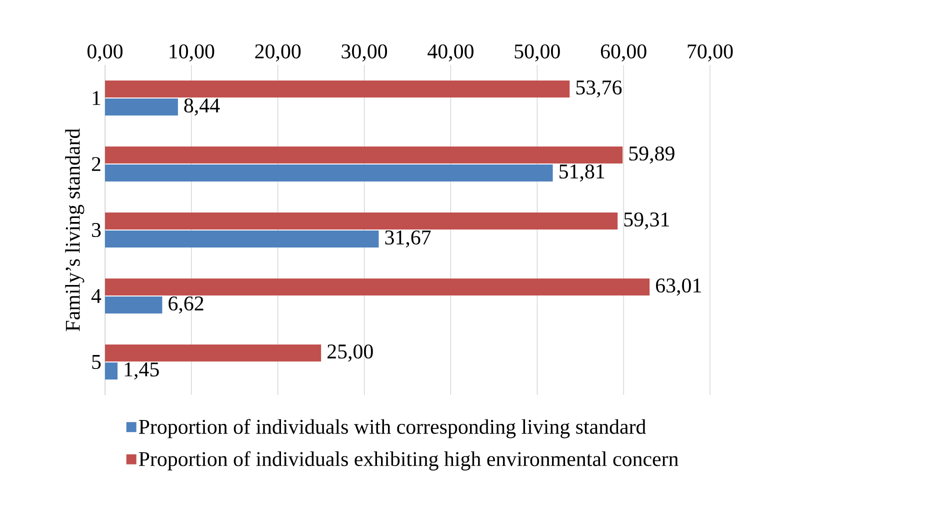  What do you see at coordinates (678, 287) in the screenshot?
I see `data-label: 63,01` at bounding box center [678, 287].